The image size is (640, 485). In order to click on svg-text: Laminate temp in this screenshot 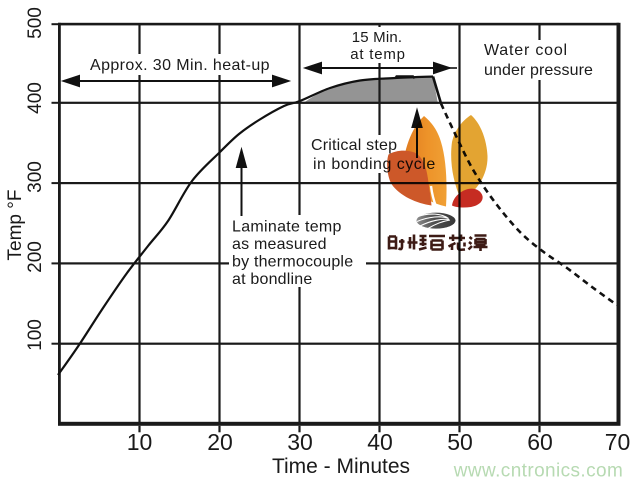, I will do `click(287, 227)`.